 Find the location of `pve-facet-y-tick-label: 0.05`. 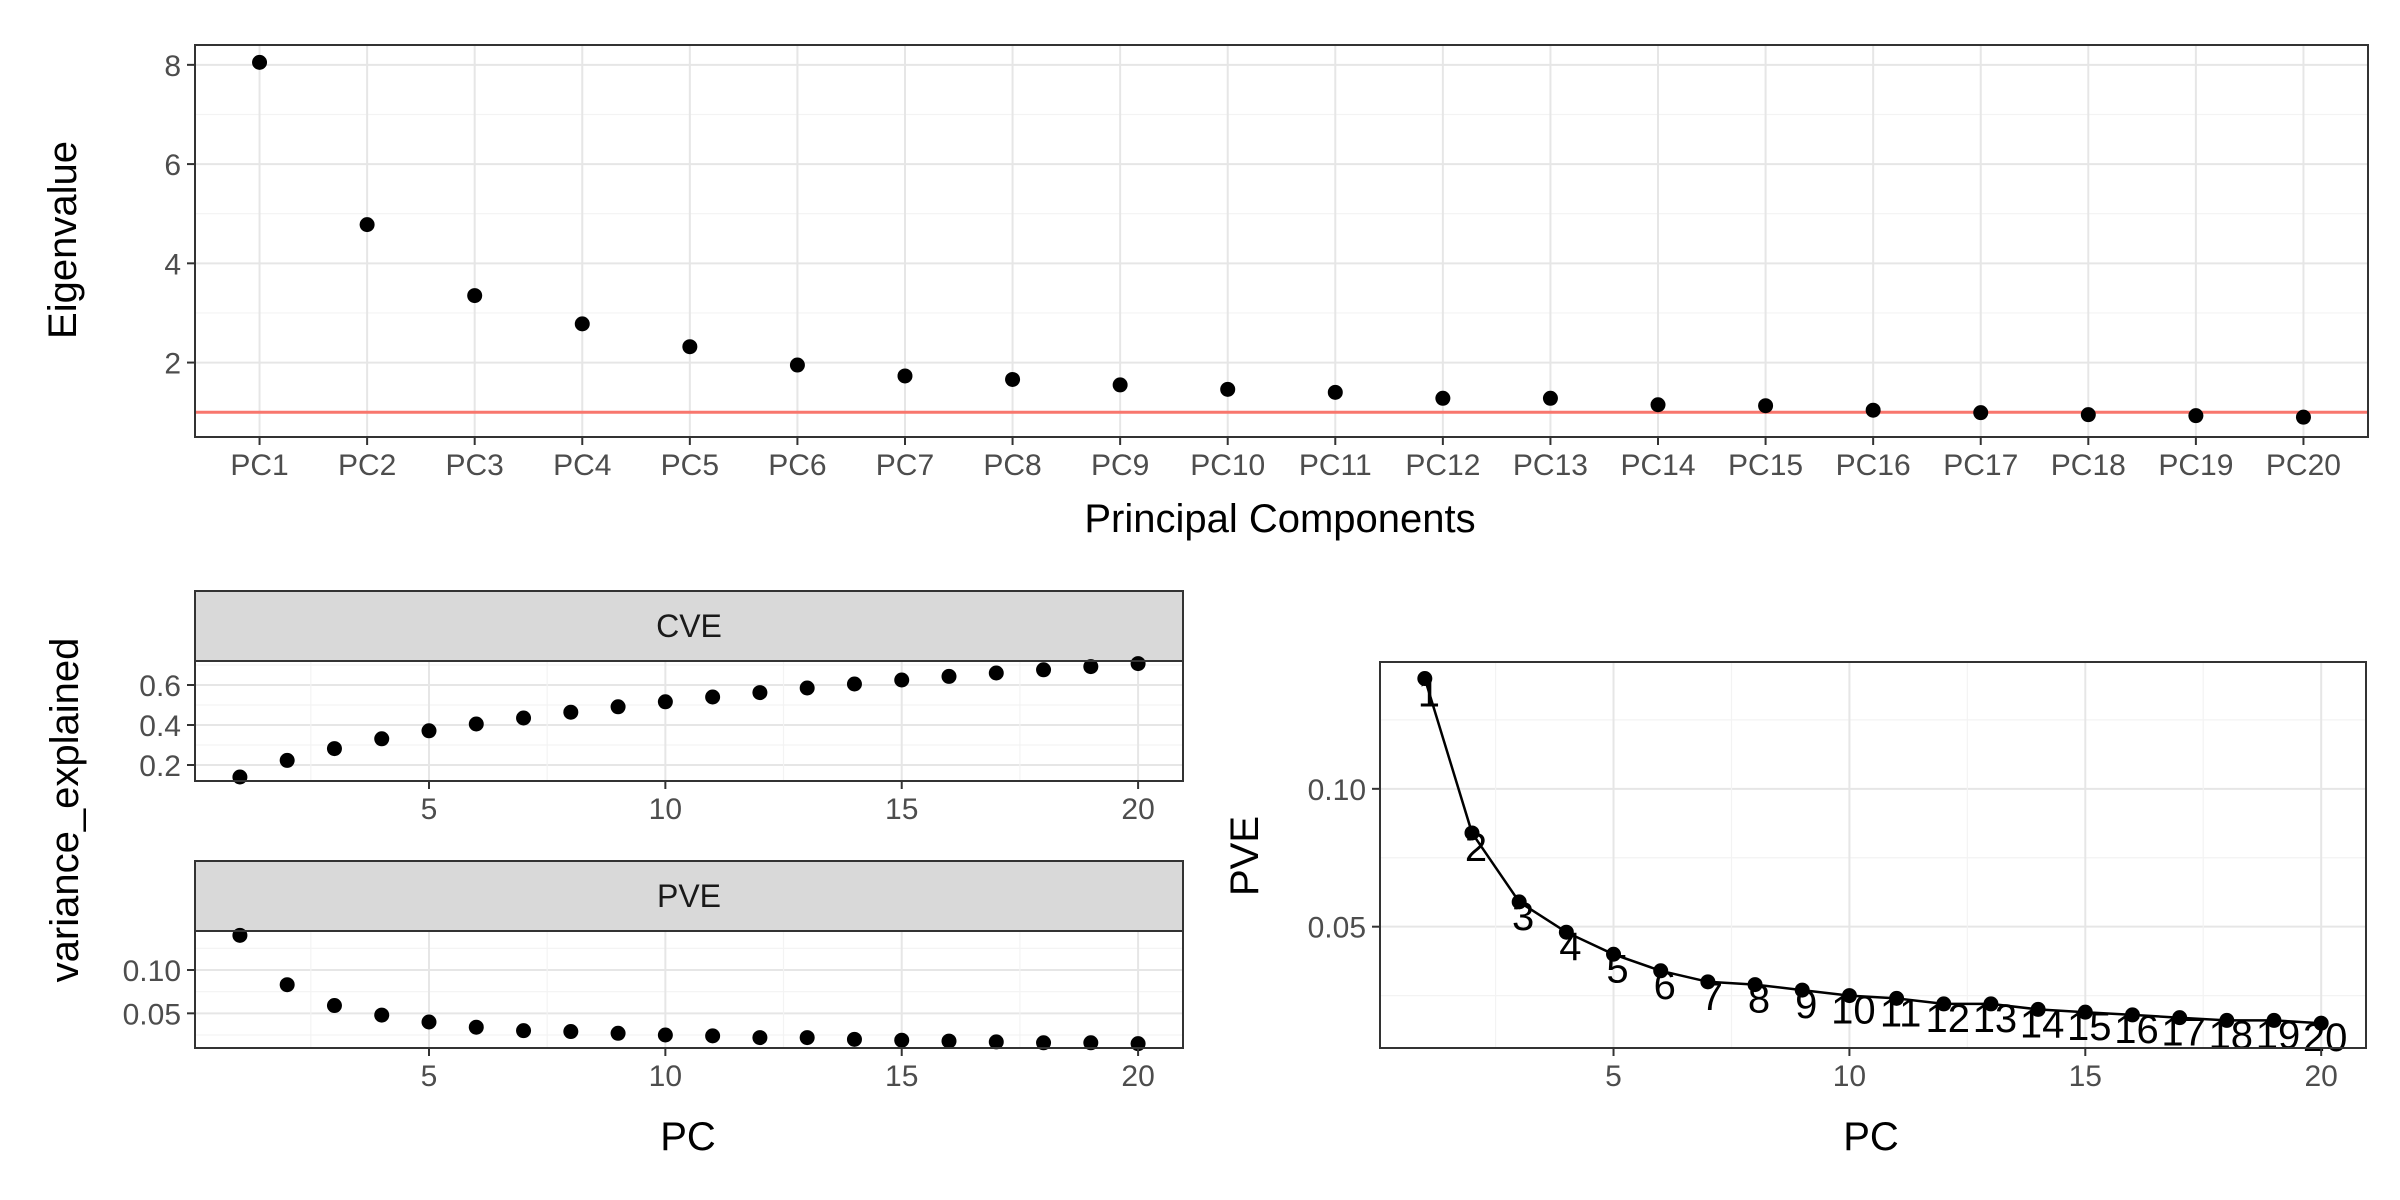

pve-facet-y-tick-label: 0.05 is located at coordinates (152, 1014).